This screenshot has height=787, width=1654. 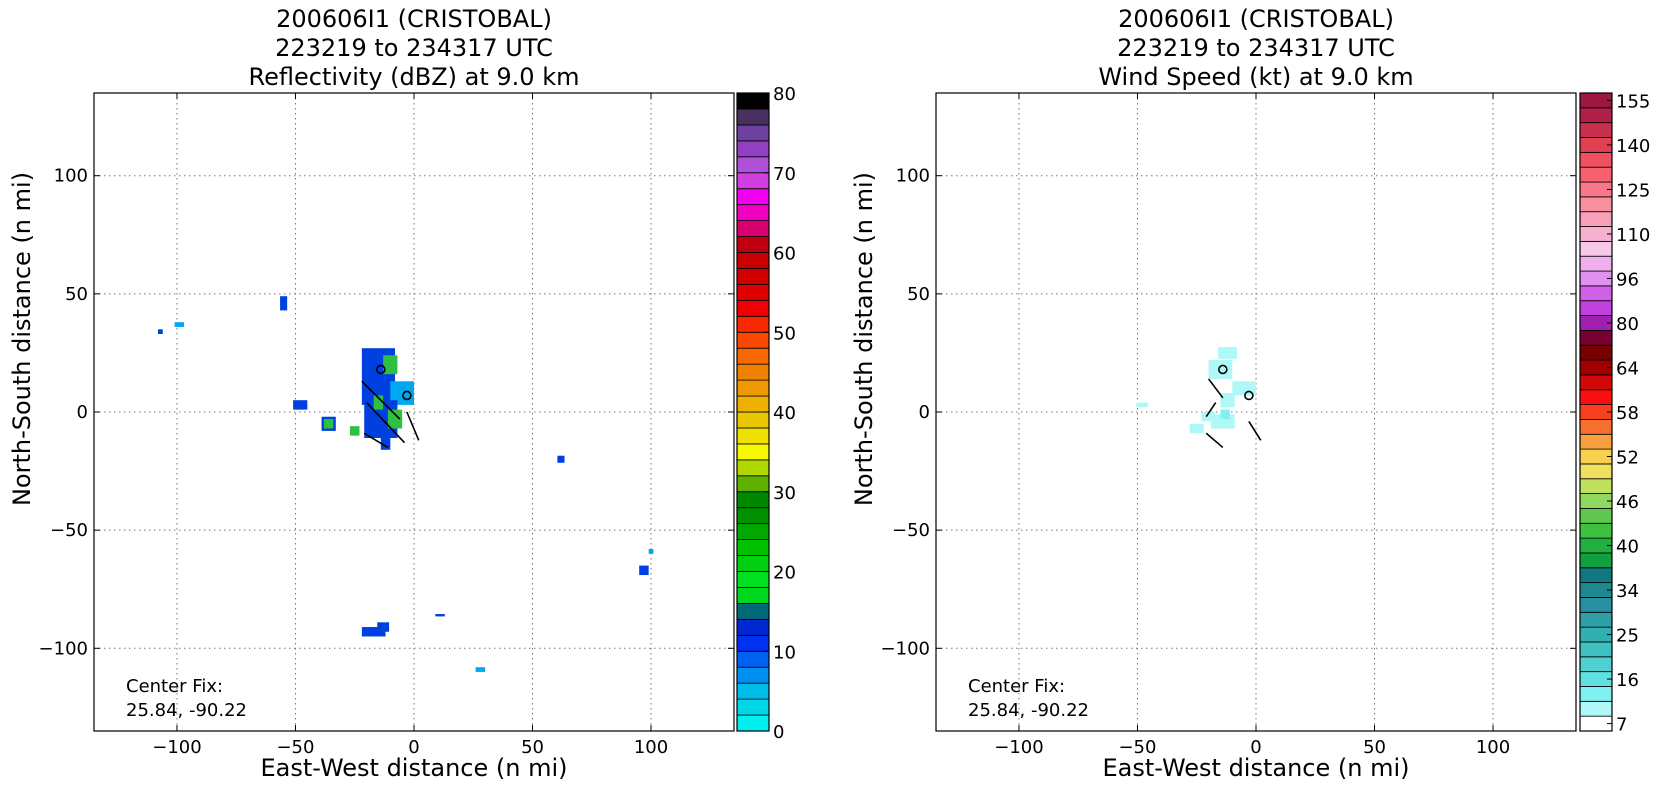 What do you see at coordinates (1627, 368) in the screenshot?
I see `wind-colorbar-tick-label: 64` at bounding box center [1627, 368].